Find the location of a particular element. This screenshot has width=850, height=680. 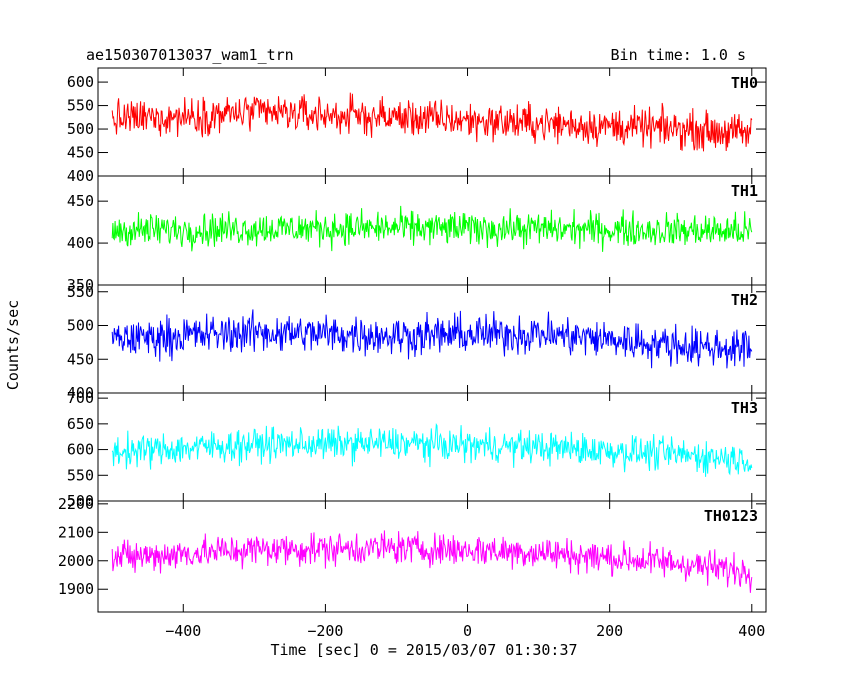

y-tick-label: 2000 is located at coordinates (76, 561).